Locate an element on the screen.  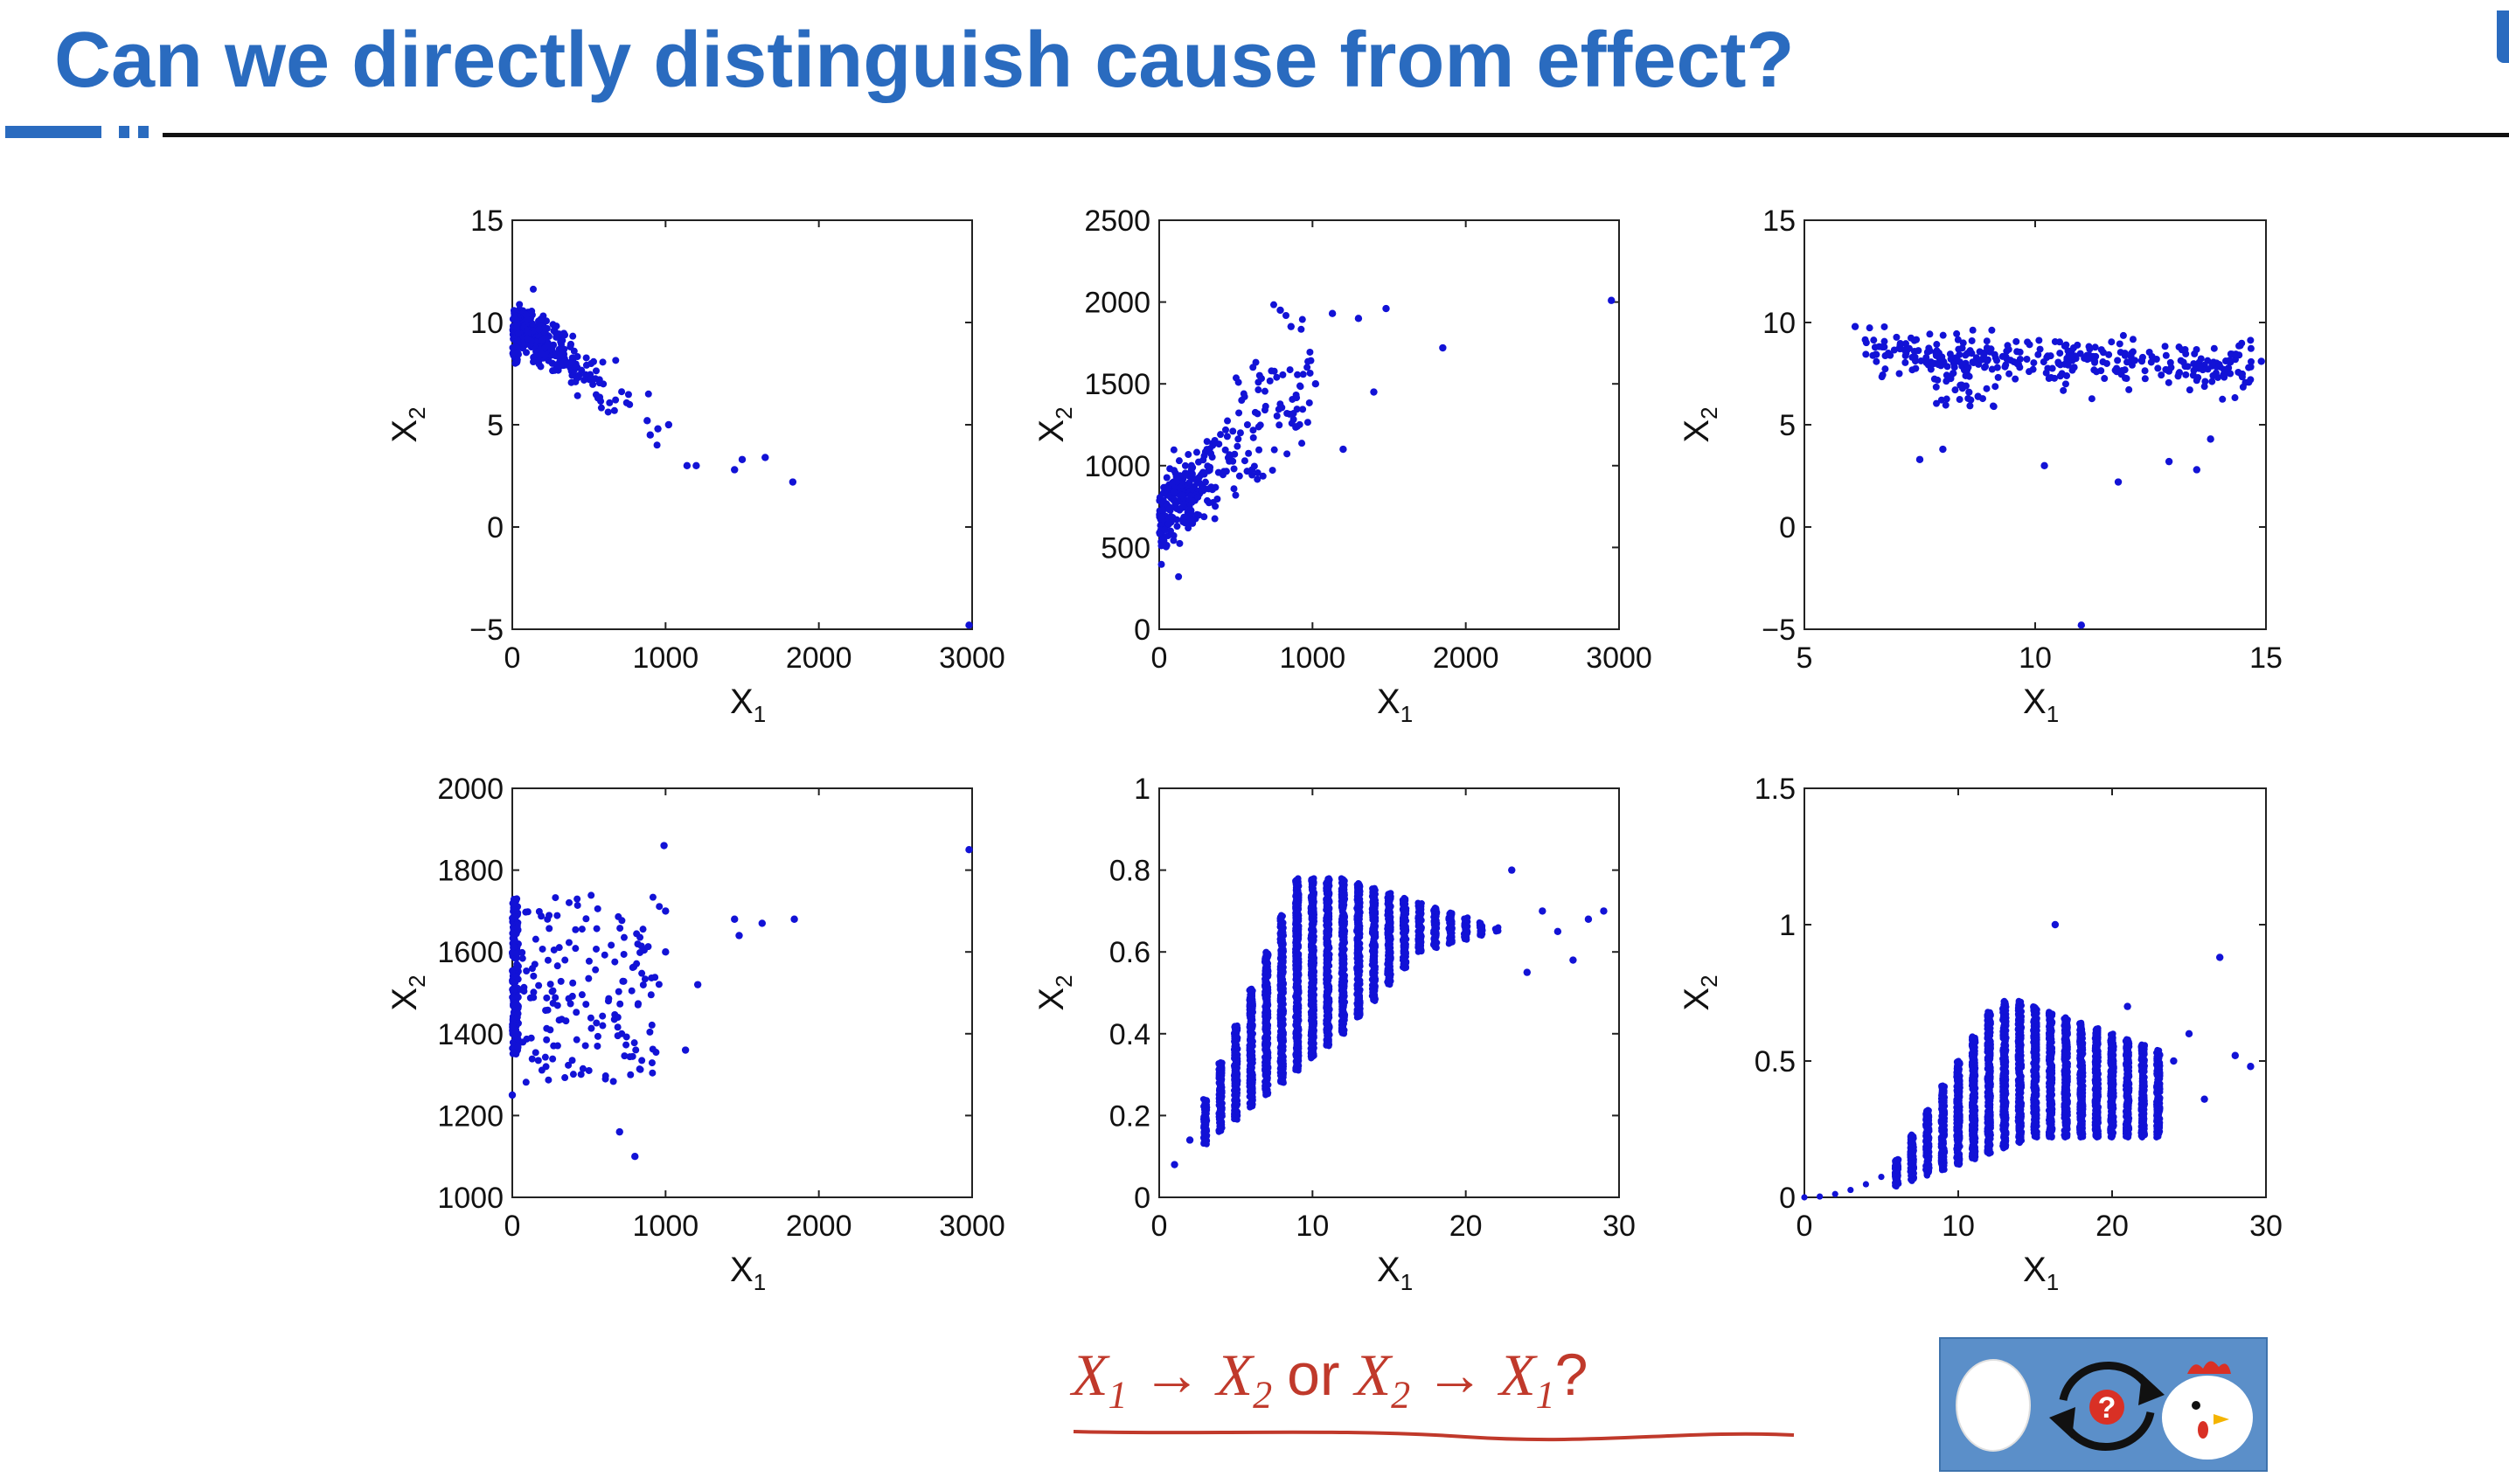
y-tick-label: 1800 is located at coordinates (470, 871).